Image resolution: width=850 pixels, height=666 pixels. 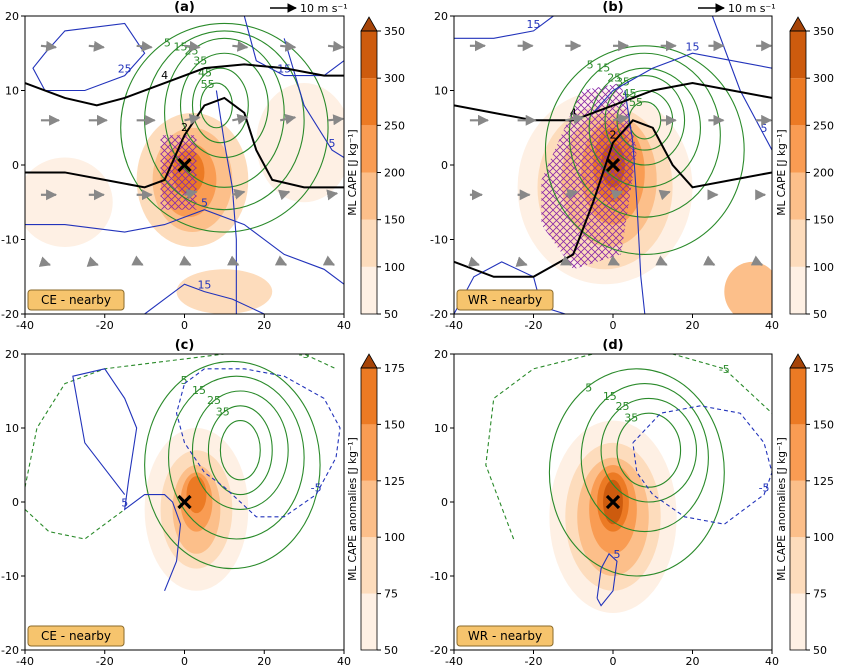 What do you see at coordinates (75, 524) in the screenshot?
I see `green-dashed-contour` at bounding box center [75, 524].